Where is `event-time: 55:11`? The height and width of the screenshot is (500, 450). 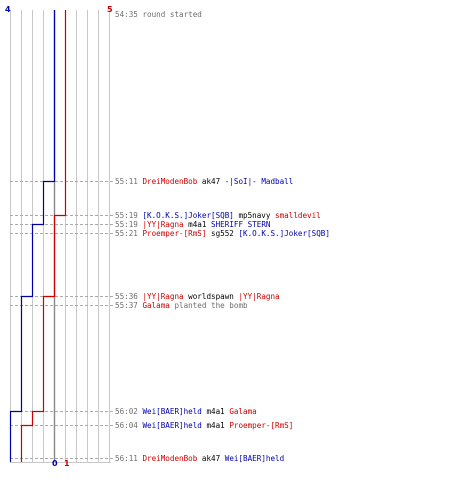 event-time: 55:11 is located at coordinates (129, 181).